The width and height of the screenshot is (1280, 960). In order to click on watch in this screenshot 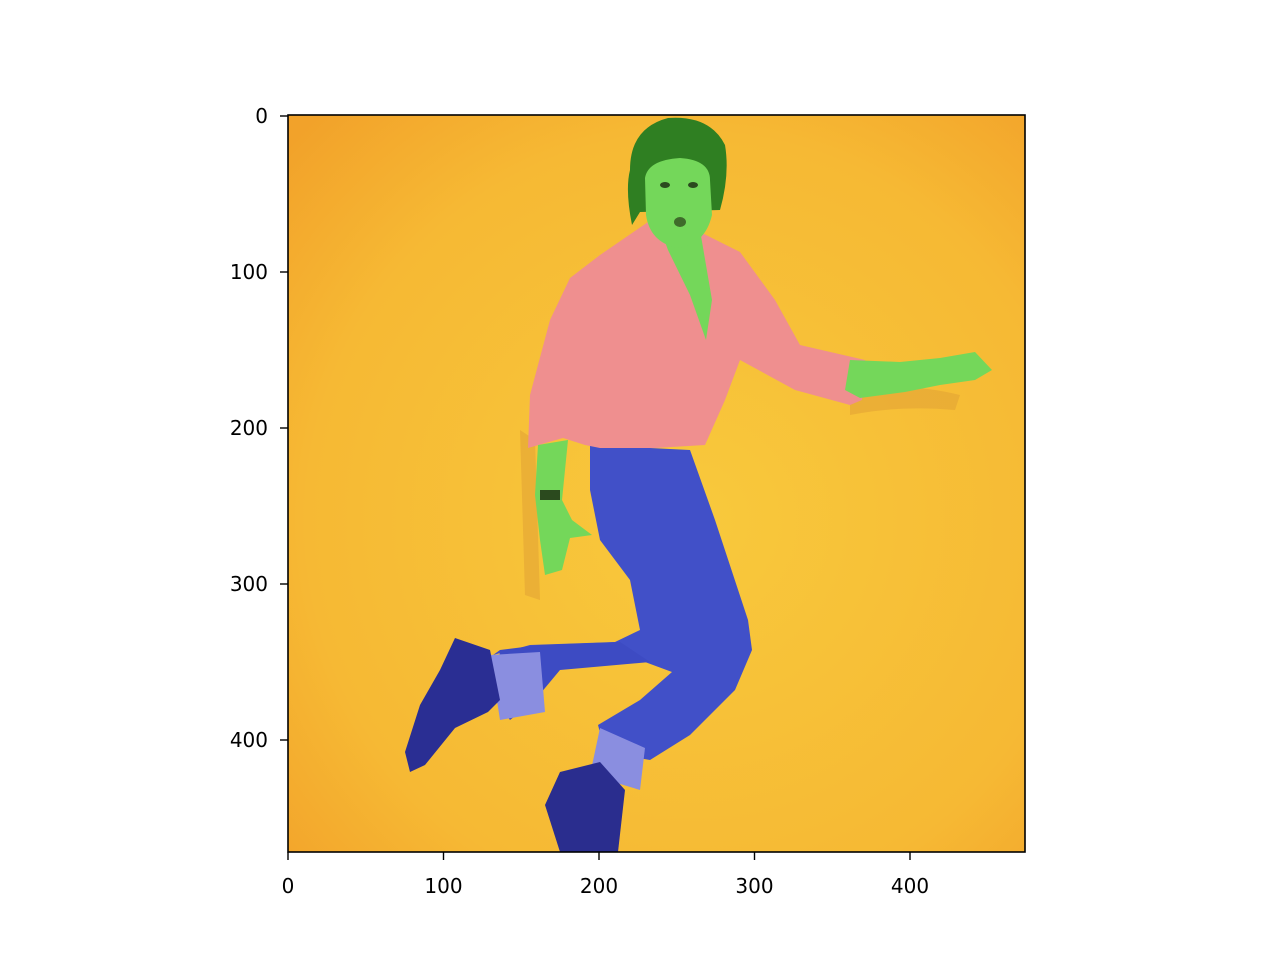, I will do `click(550, 495)`.